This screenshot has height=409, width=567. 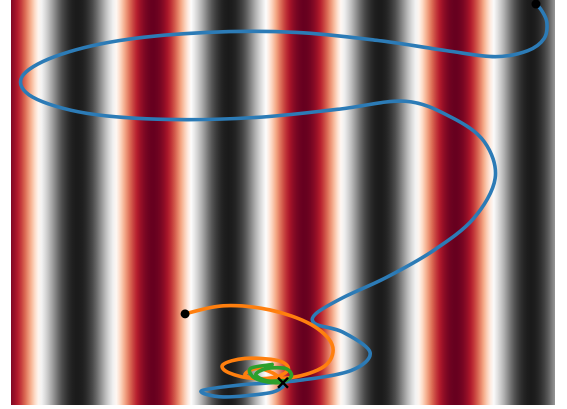 I want to click on end-marker, so click(x=283, y=382).